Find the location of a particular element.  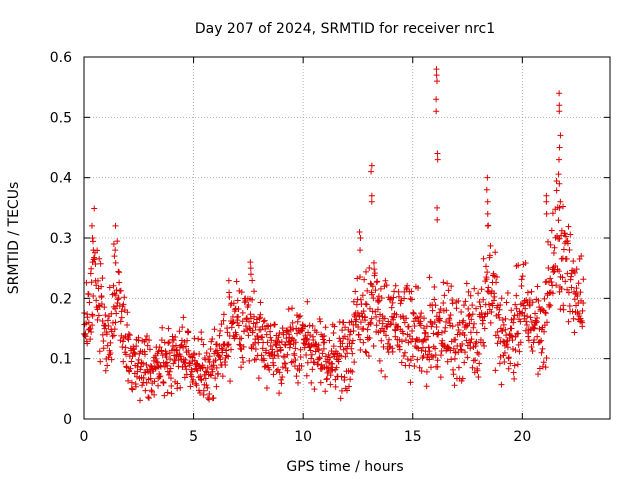

x-tick-label: 20 is located at coordinates (522, 437).